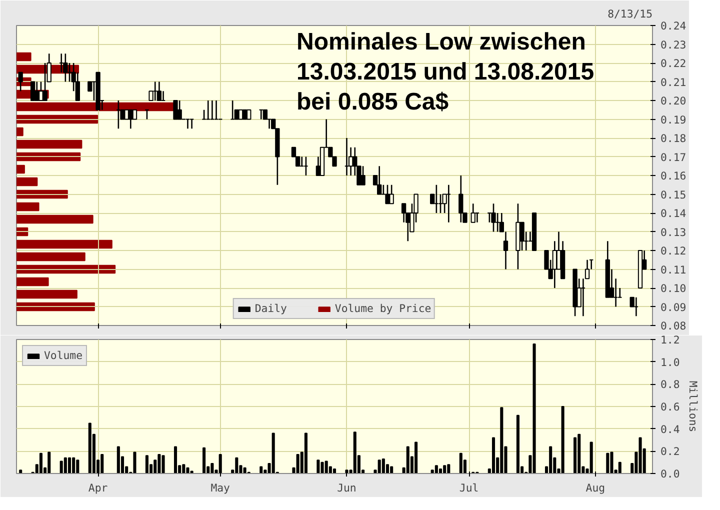 The image size is (720, 510). I want to click on y-tick-label: 1.2, so click(670, 340).